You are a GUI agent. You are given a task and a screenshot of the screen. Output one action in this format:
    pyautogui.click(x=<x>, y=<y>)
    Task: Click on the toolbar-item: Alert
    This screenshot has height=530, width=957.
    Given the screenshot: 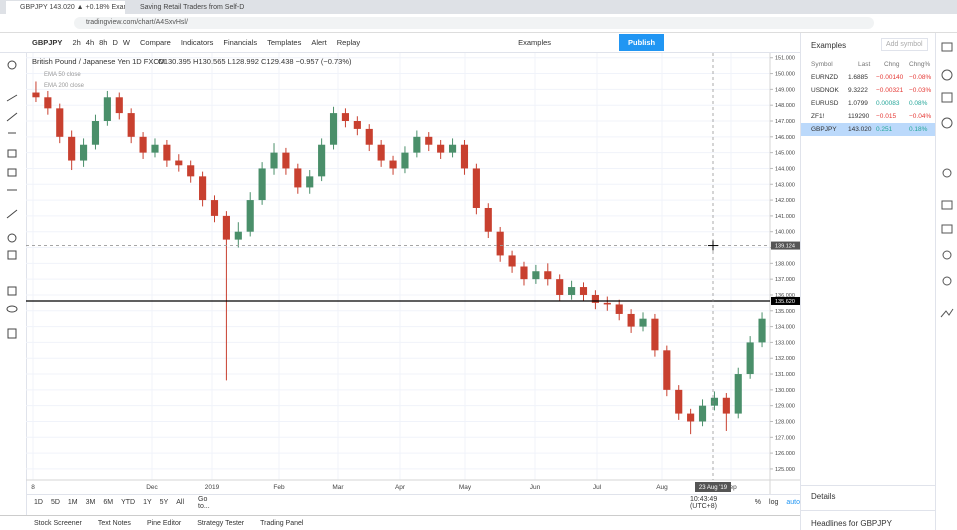 What is the action you would take?
    pyautogui.click(x=319, y=42)
    